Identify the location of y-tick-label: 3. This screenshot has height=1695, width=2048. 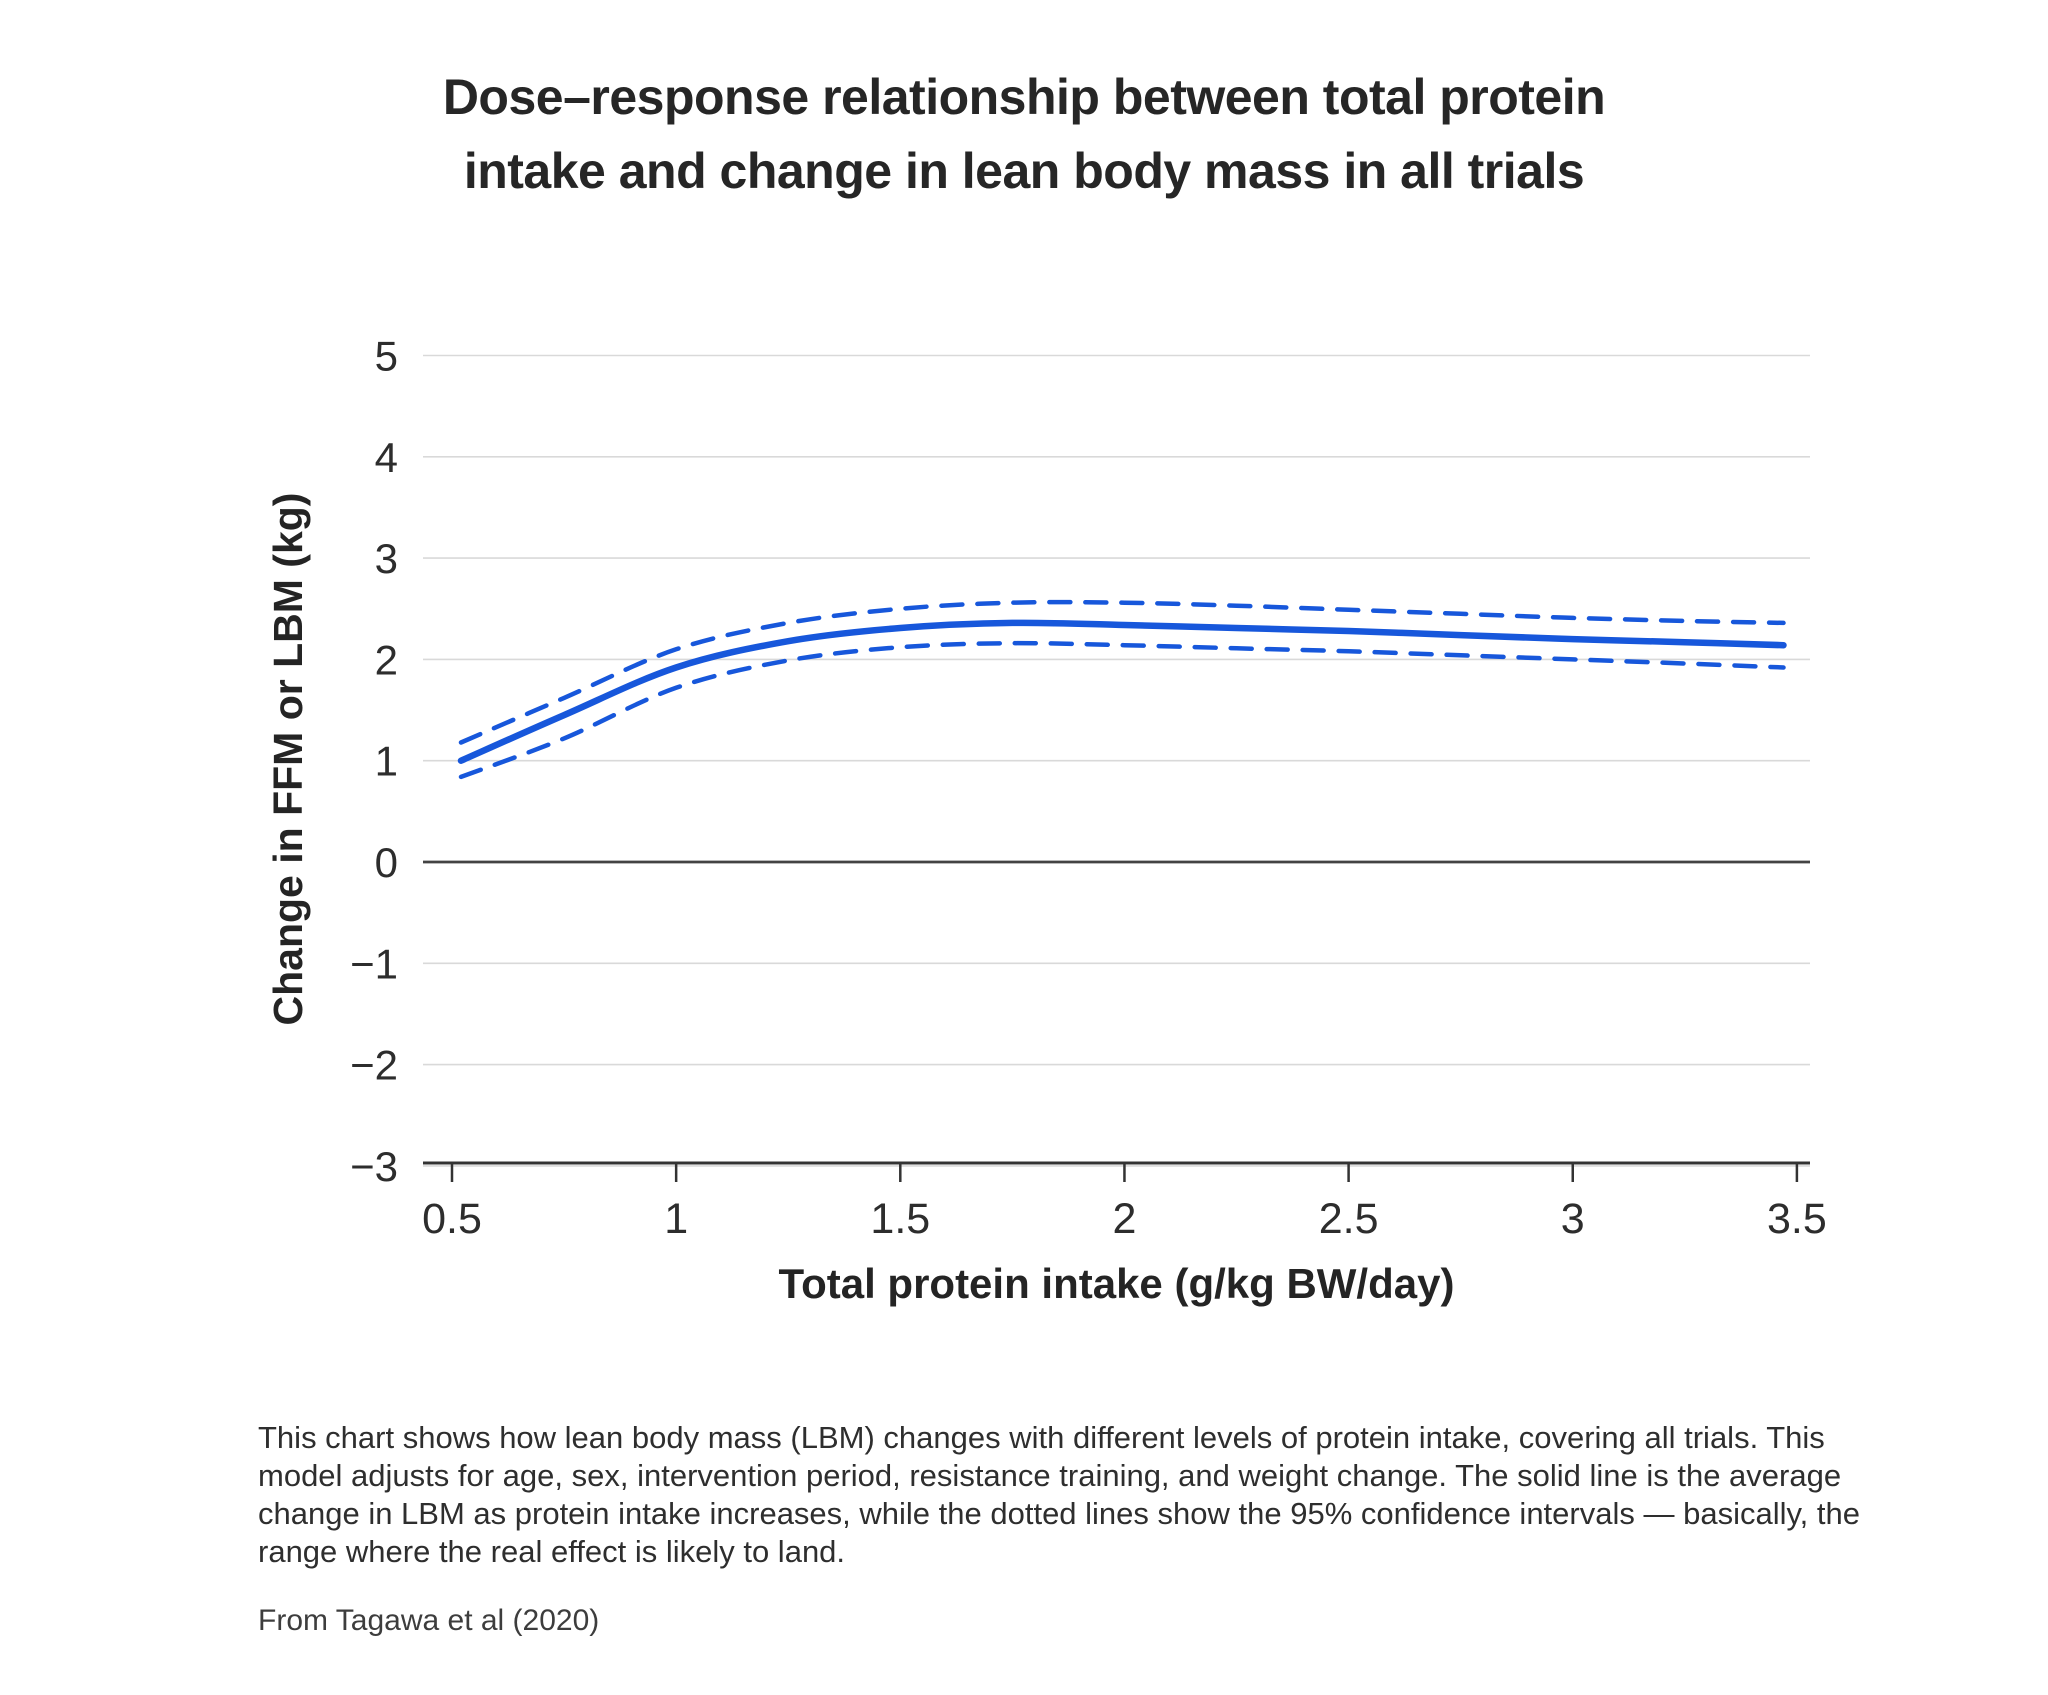
(386, 558).